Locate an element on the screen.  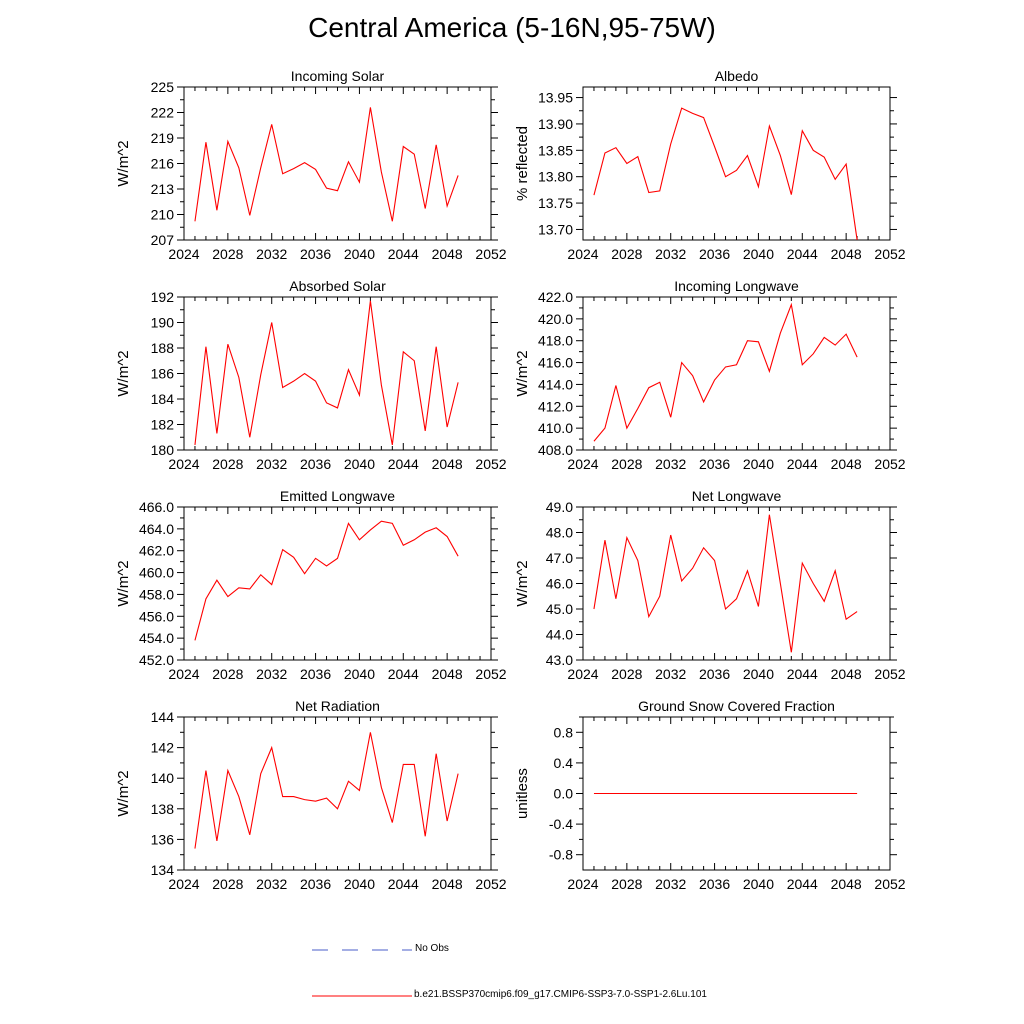
y-tick-label: 213 is located at coordinates (163, 189).